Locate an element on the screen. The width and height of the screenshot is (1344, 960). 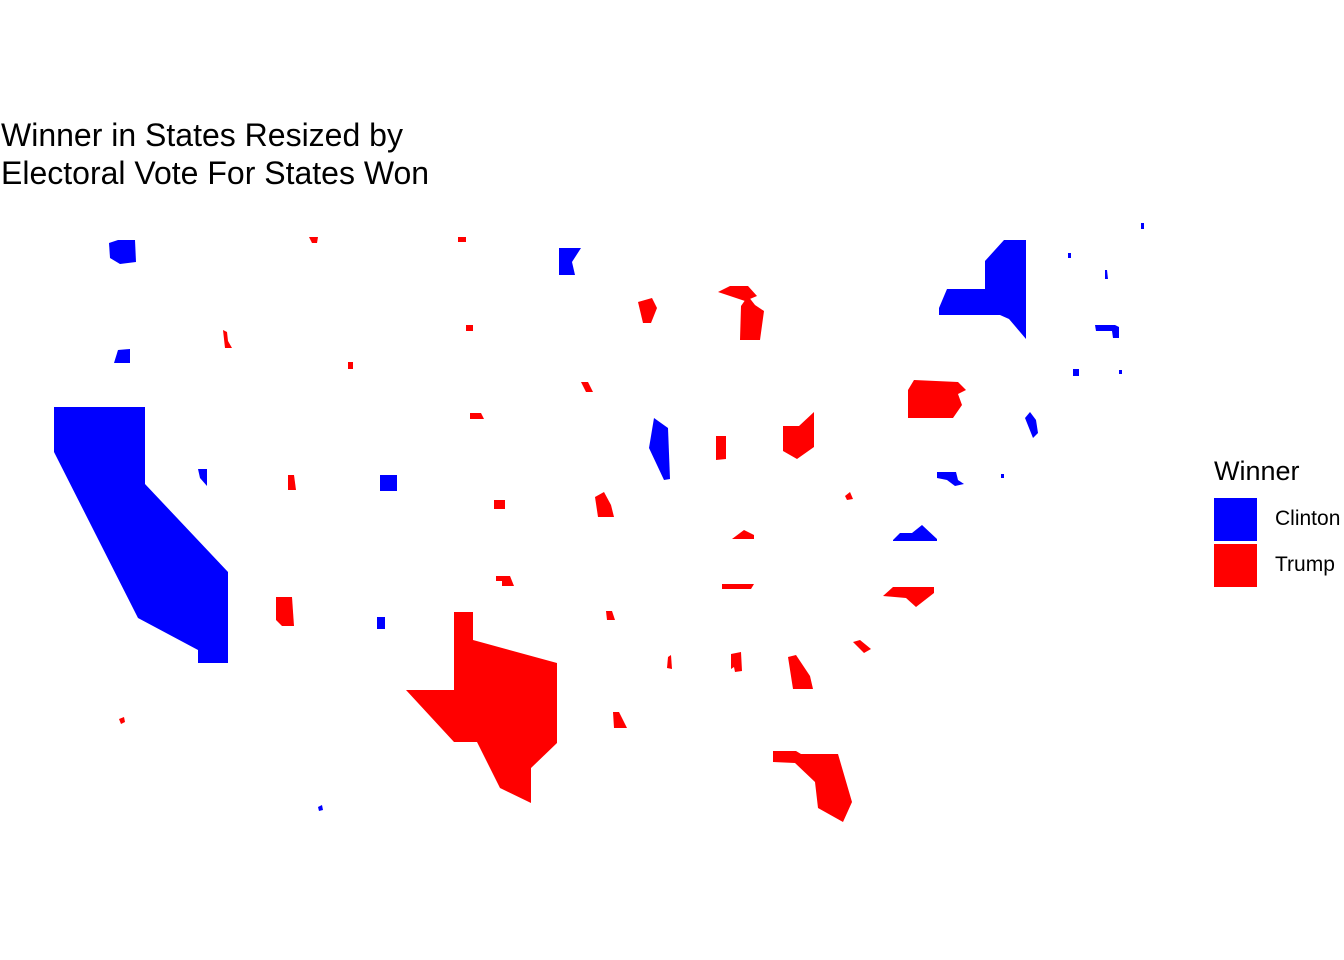
legend-key-trump is located at coordinates (1235, 565).